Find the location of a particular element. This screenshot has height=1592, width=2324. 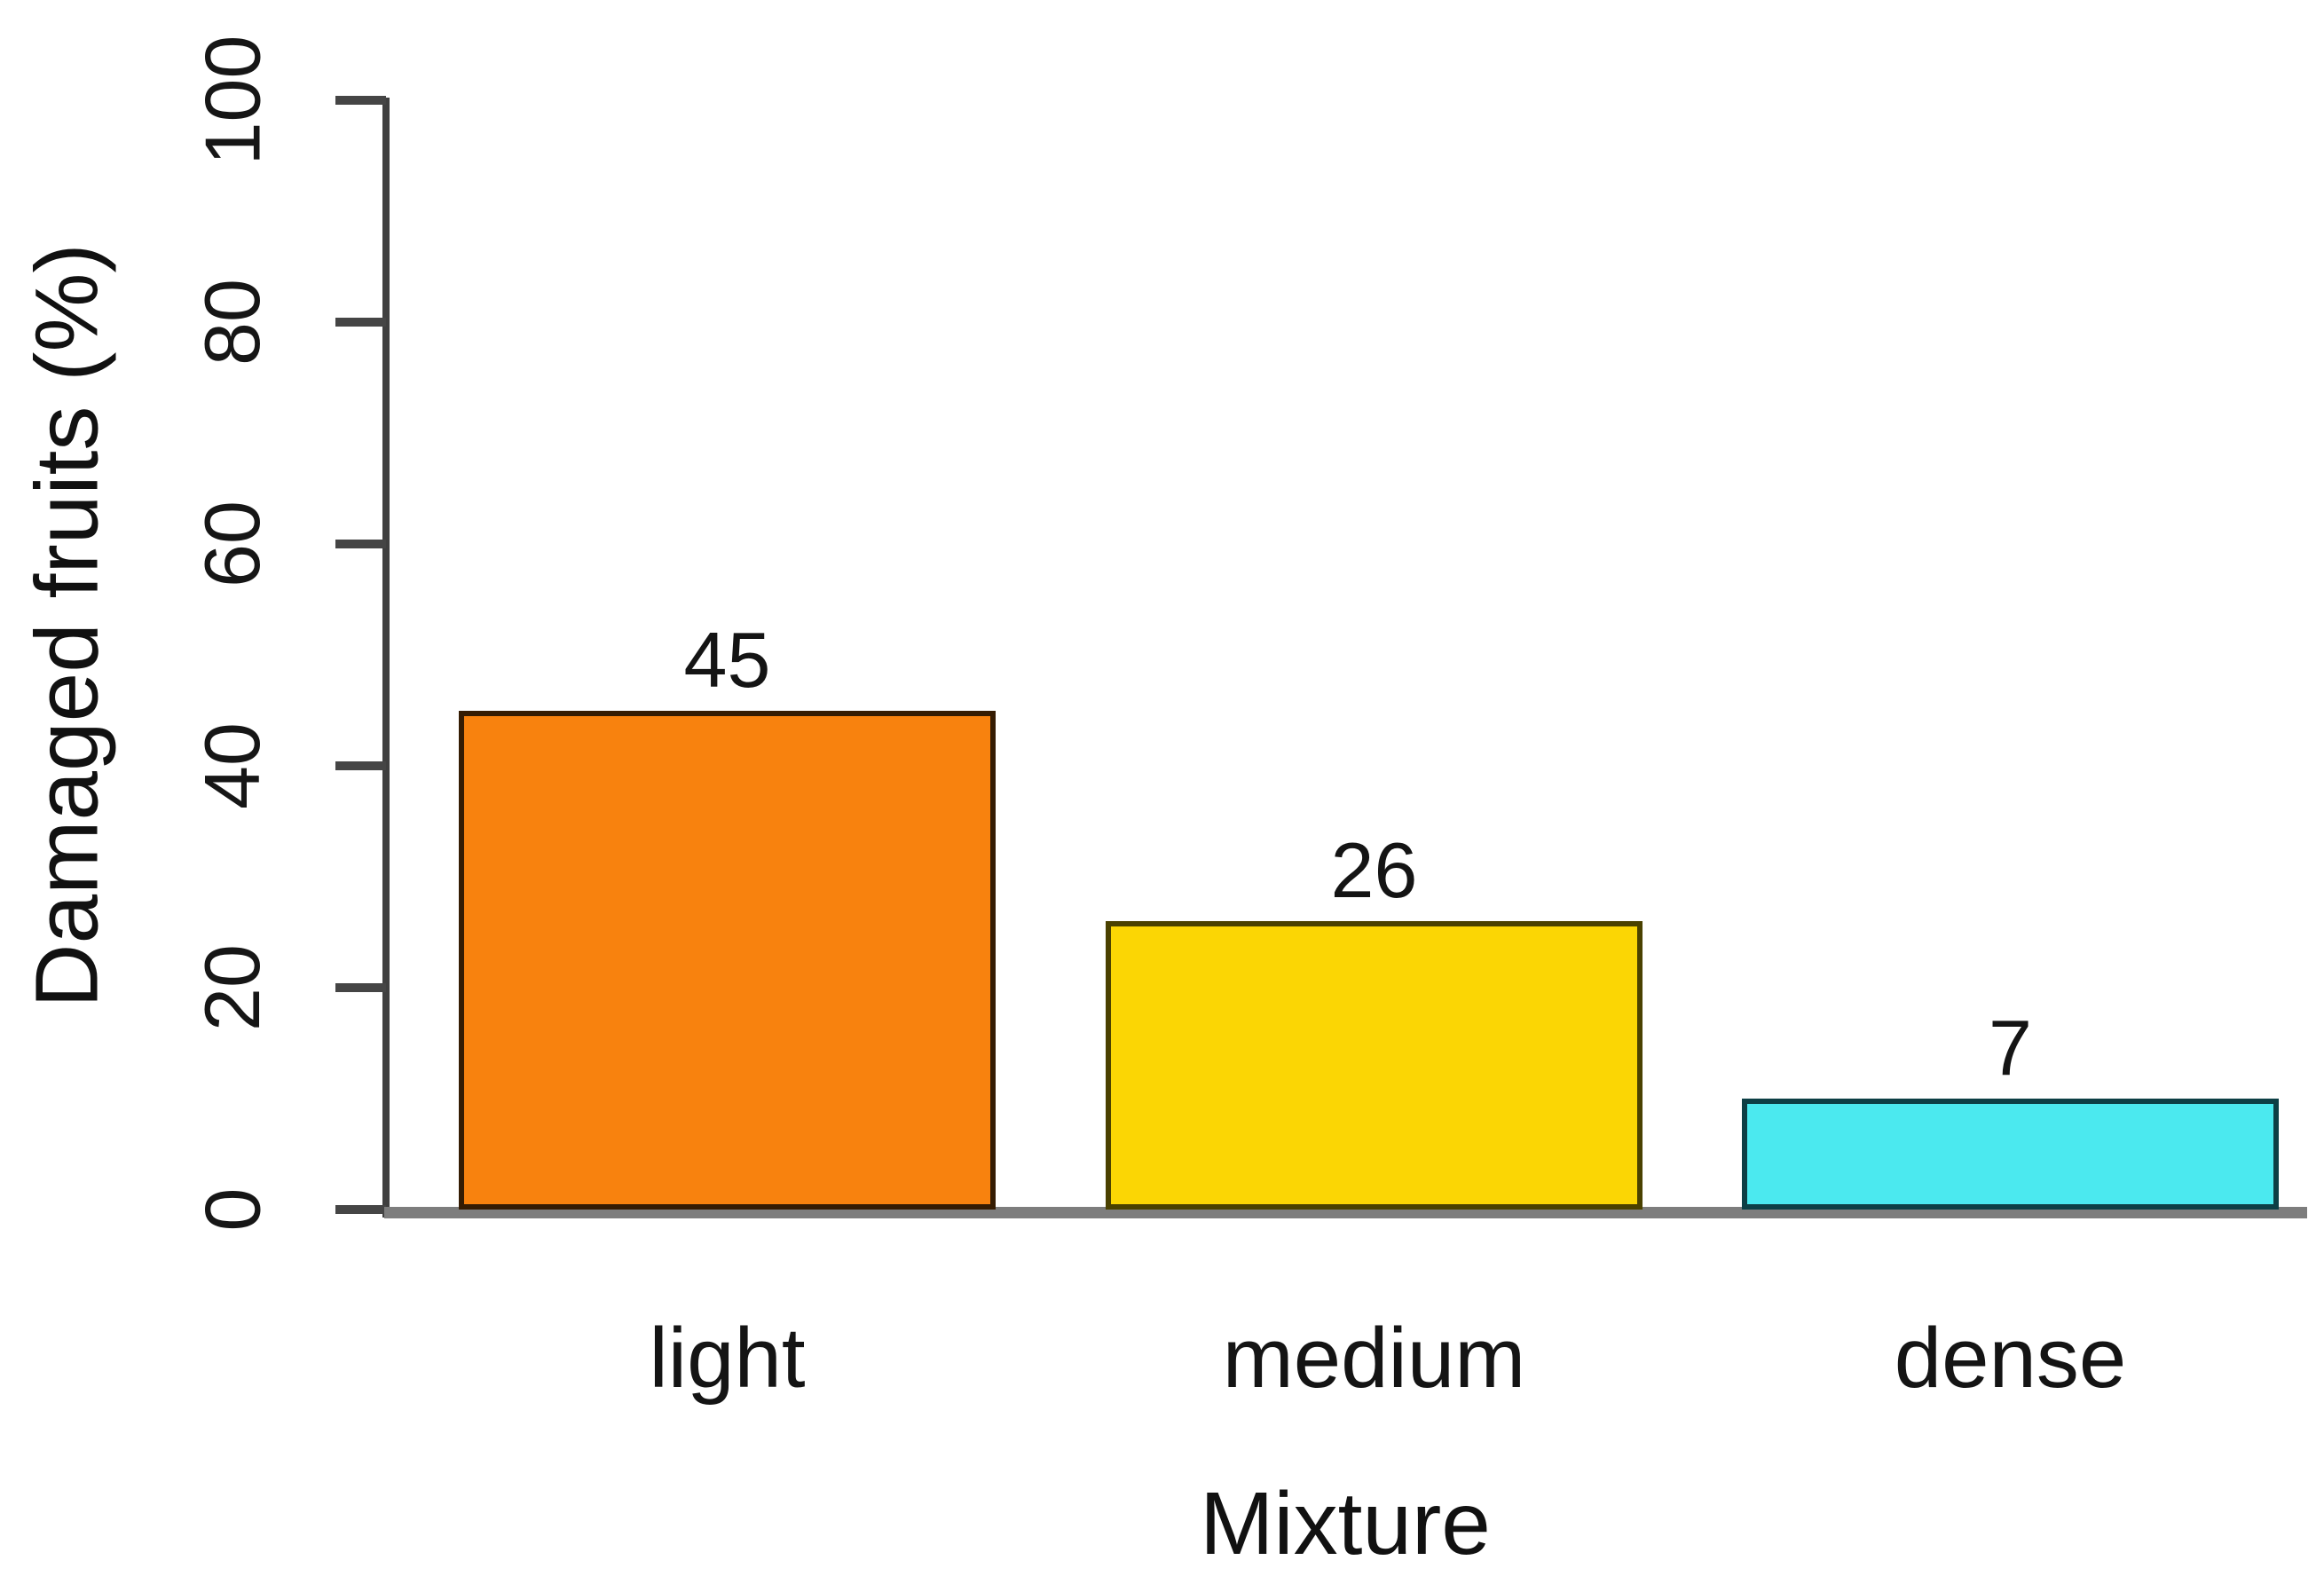

y-tick-label: 60 is located at coordinates (232, 544).